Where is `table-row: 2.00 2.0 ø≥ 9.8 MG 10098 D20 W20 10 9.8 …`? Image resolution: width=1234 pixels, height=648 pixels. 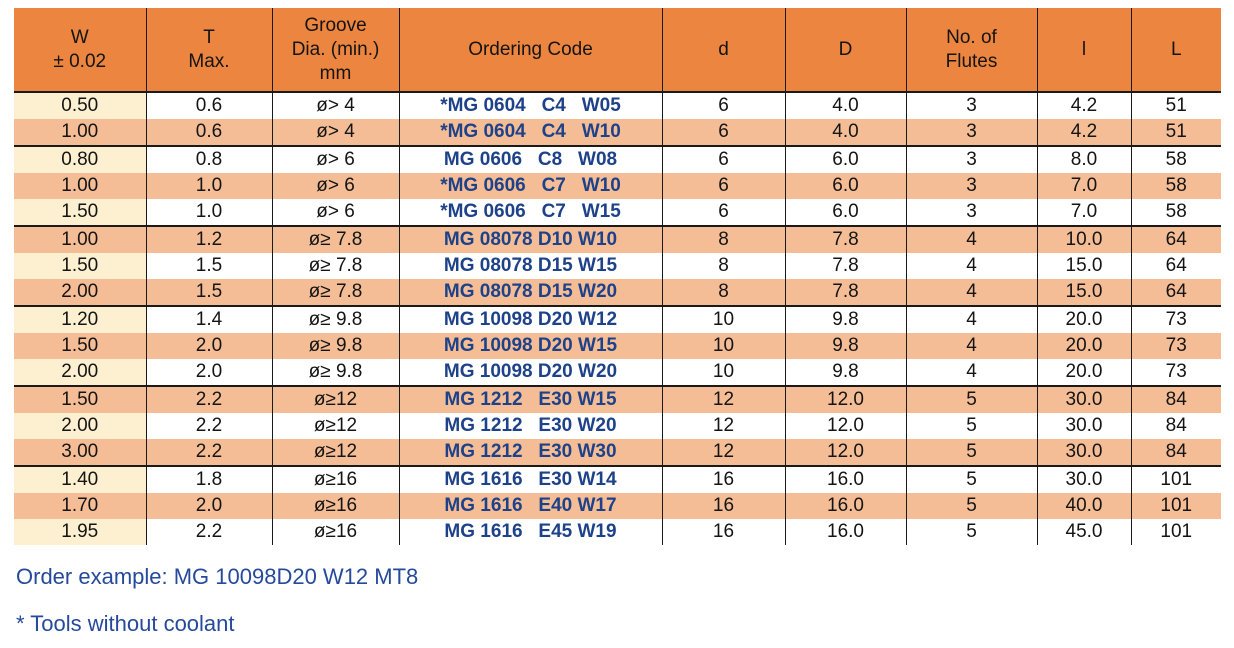 table-row: 2.00 2.0 ø≥ 9.8 MG 10098 D20 W20 10 9.8 … is located at coordinates (617, 372).